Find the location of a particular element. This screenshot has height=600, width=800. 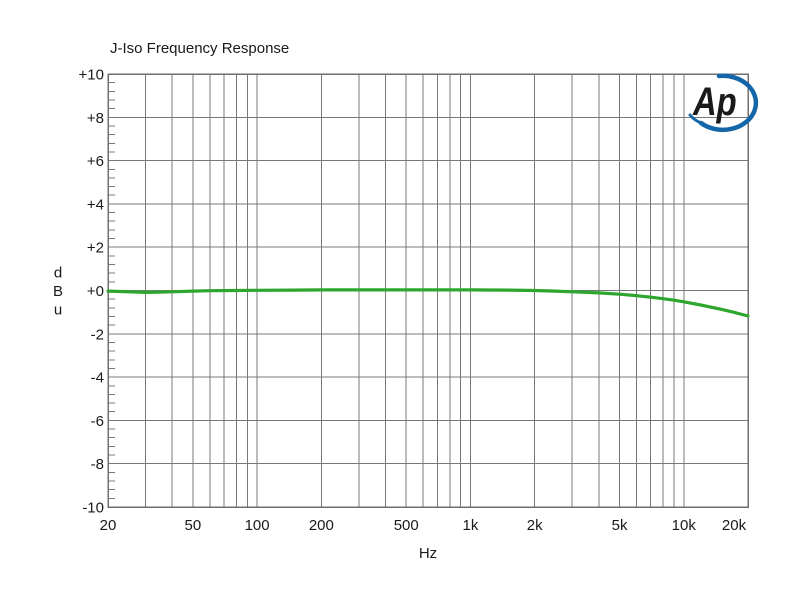

x-tick-label: 5k is located at coordinates (620, 525).